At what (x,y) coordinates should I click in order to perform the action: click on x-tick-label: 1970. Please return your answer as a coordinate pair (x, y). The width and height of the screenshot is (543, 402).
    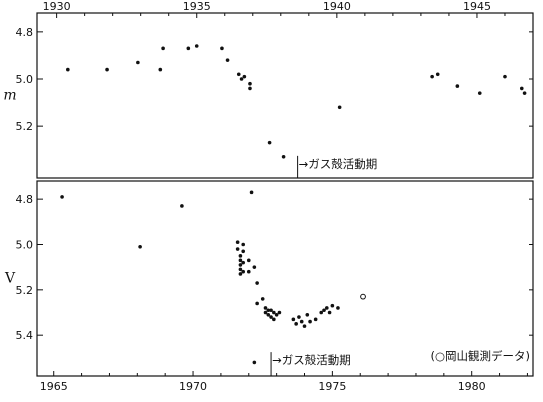
    Looking at the image, I should click on (193, 386).